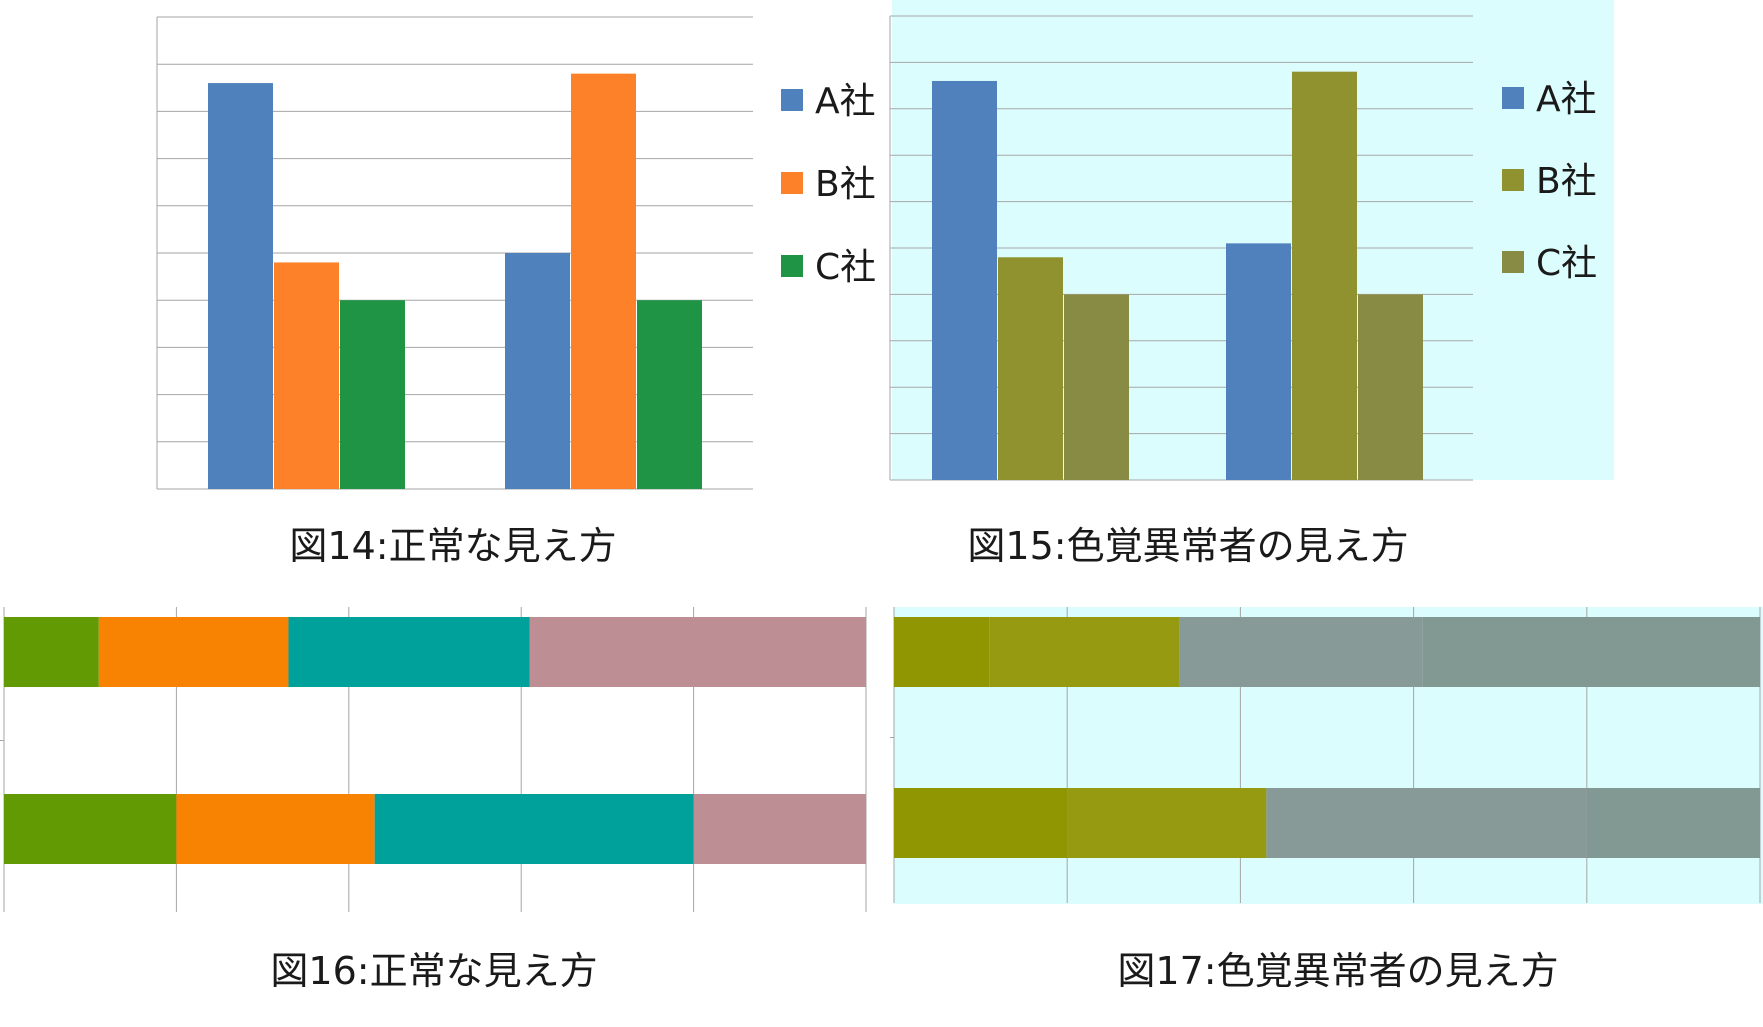  I want to click on chart-fig16-normal, so click(433, 759).